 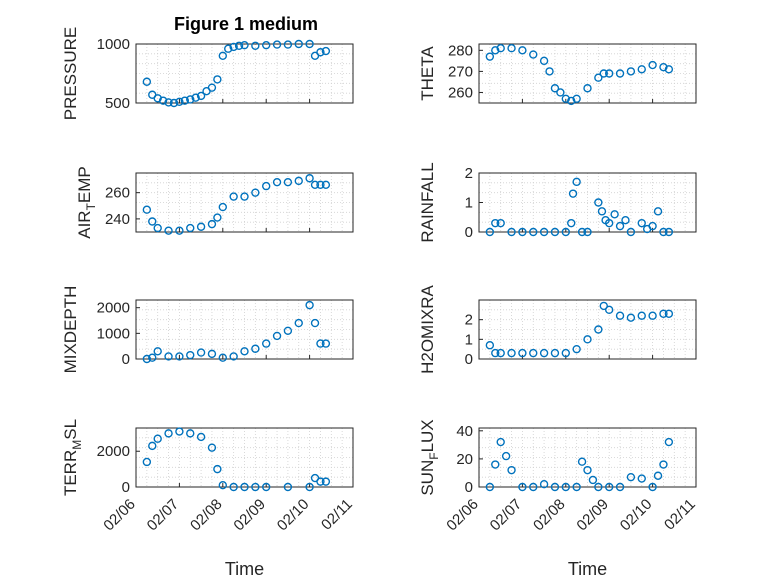 I want to click on y-axis-label-rest: LUX, so click(x=427, y=435).